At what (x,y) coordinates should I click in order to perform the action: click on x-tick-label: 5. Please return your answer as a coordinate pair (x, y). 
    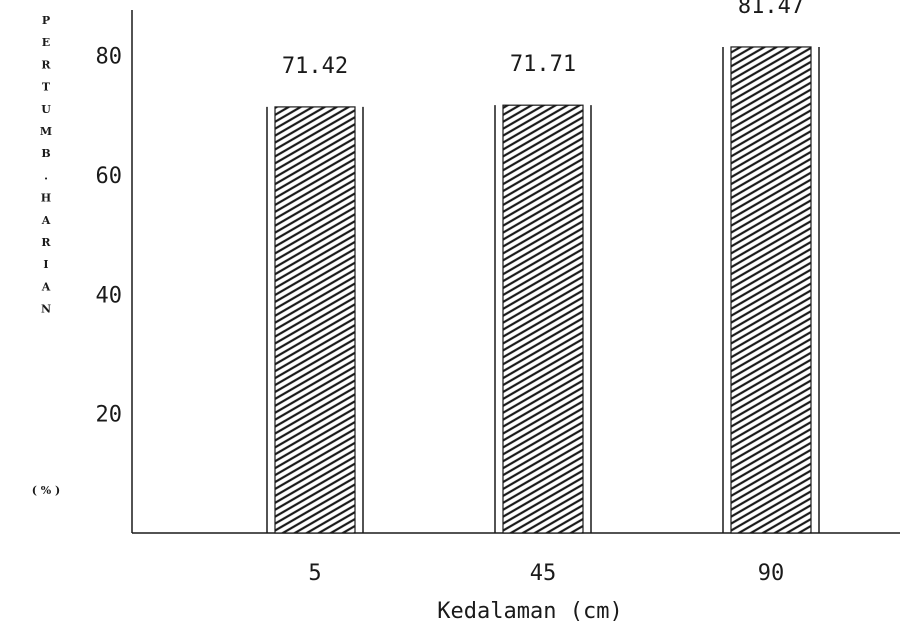
    Looking at the image, I should click on (314, 573).